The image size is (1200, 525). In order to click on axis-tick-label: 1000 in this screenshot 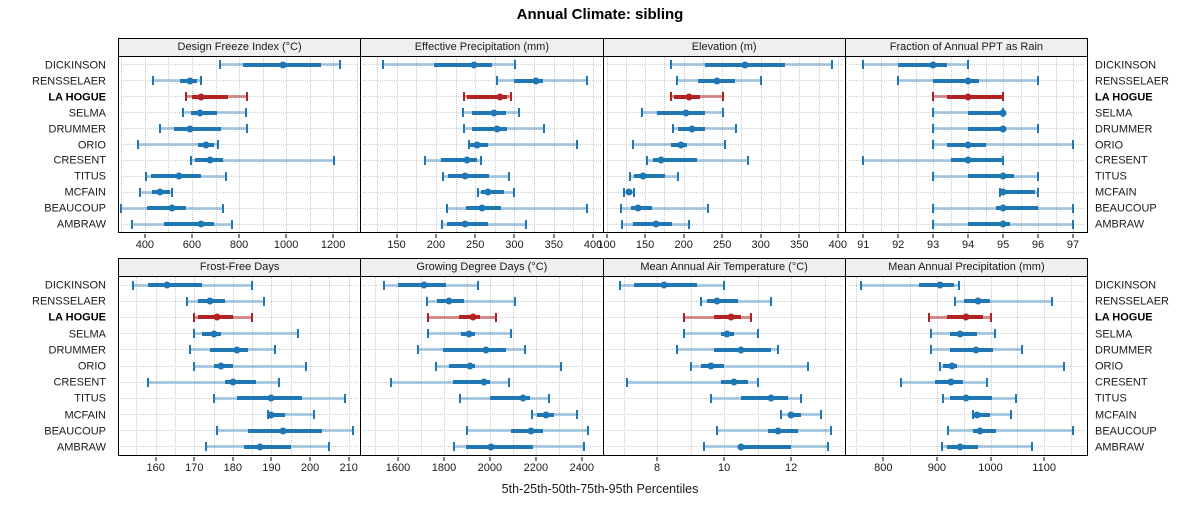, I will do `click(990, 468)`.